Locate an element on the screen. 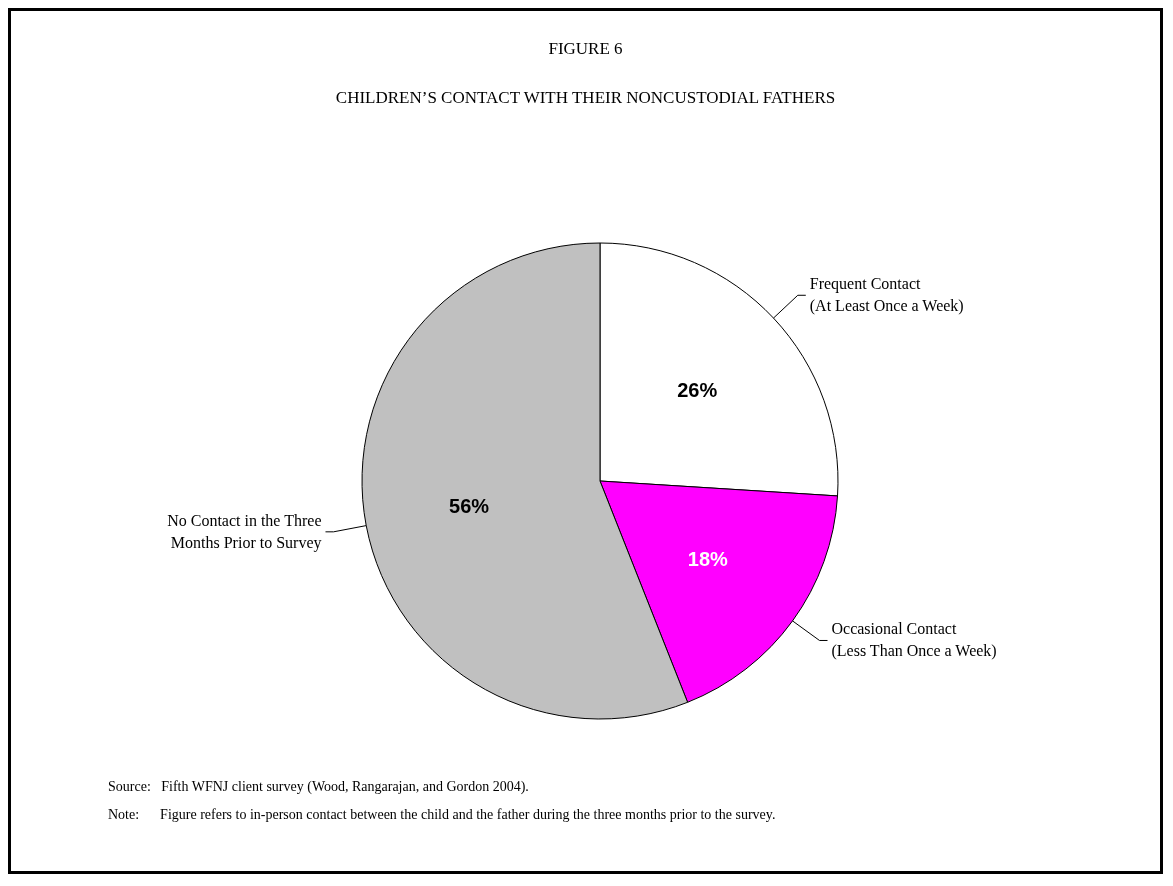 The image size is (1173, 886). text: Note: Figure refers to in-person contact between the child and the father during the three months prior to the survey. is located at coordinates (442, 815).